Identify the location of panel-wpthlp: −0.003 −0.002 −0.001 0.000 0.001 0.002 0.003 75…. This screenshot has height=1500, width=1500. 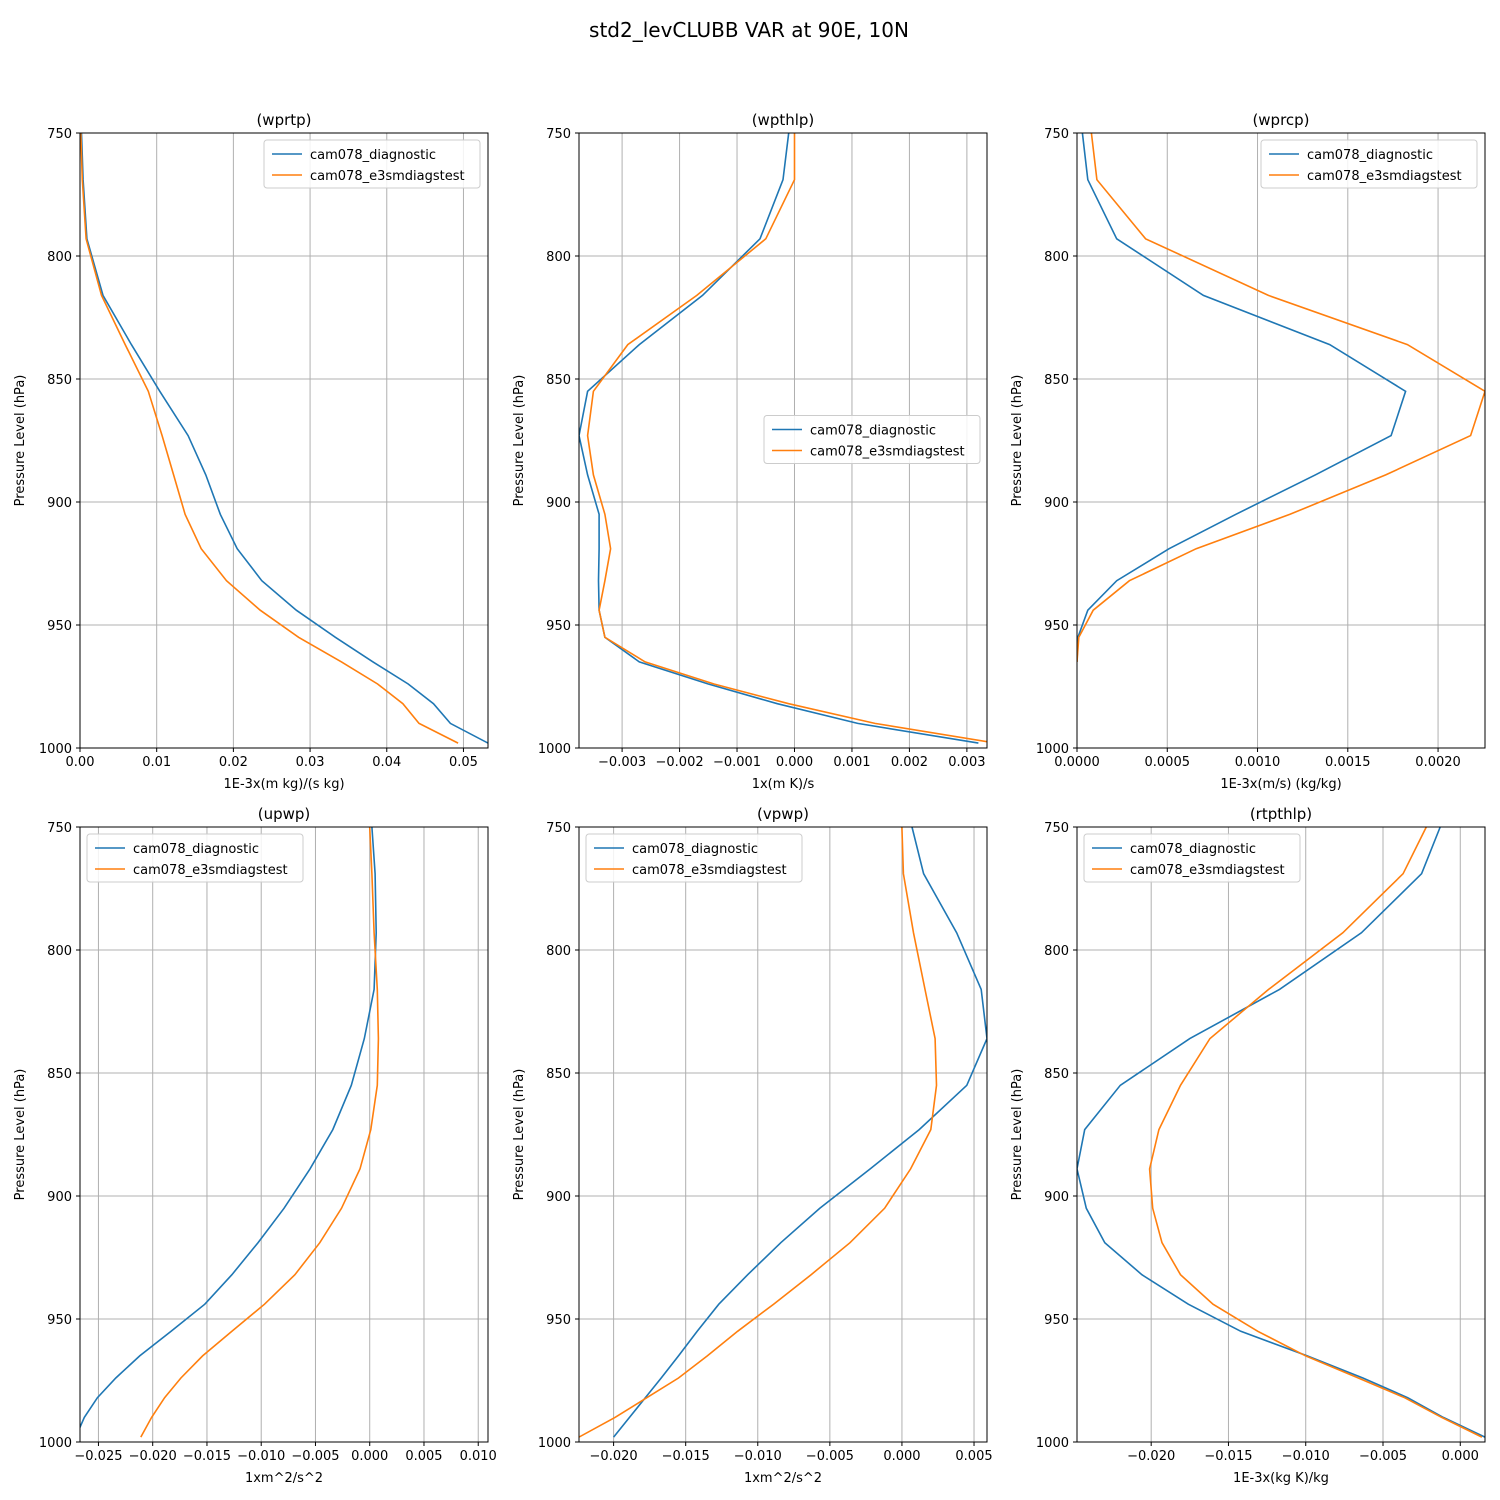
(750, 451).